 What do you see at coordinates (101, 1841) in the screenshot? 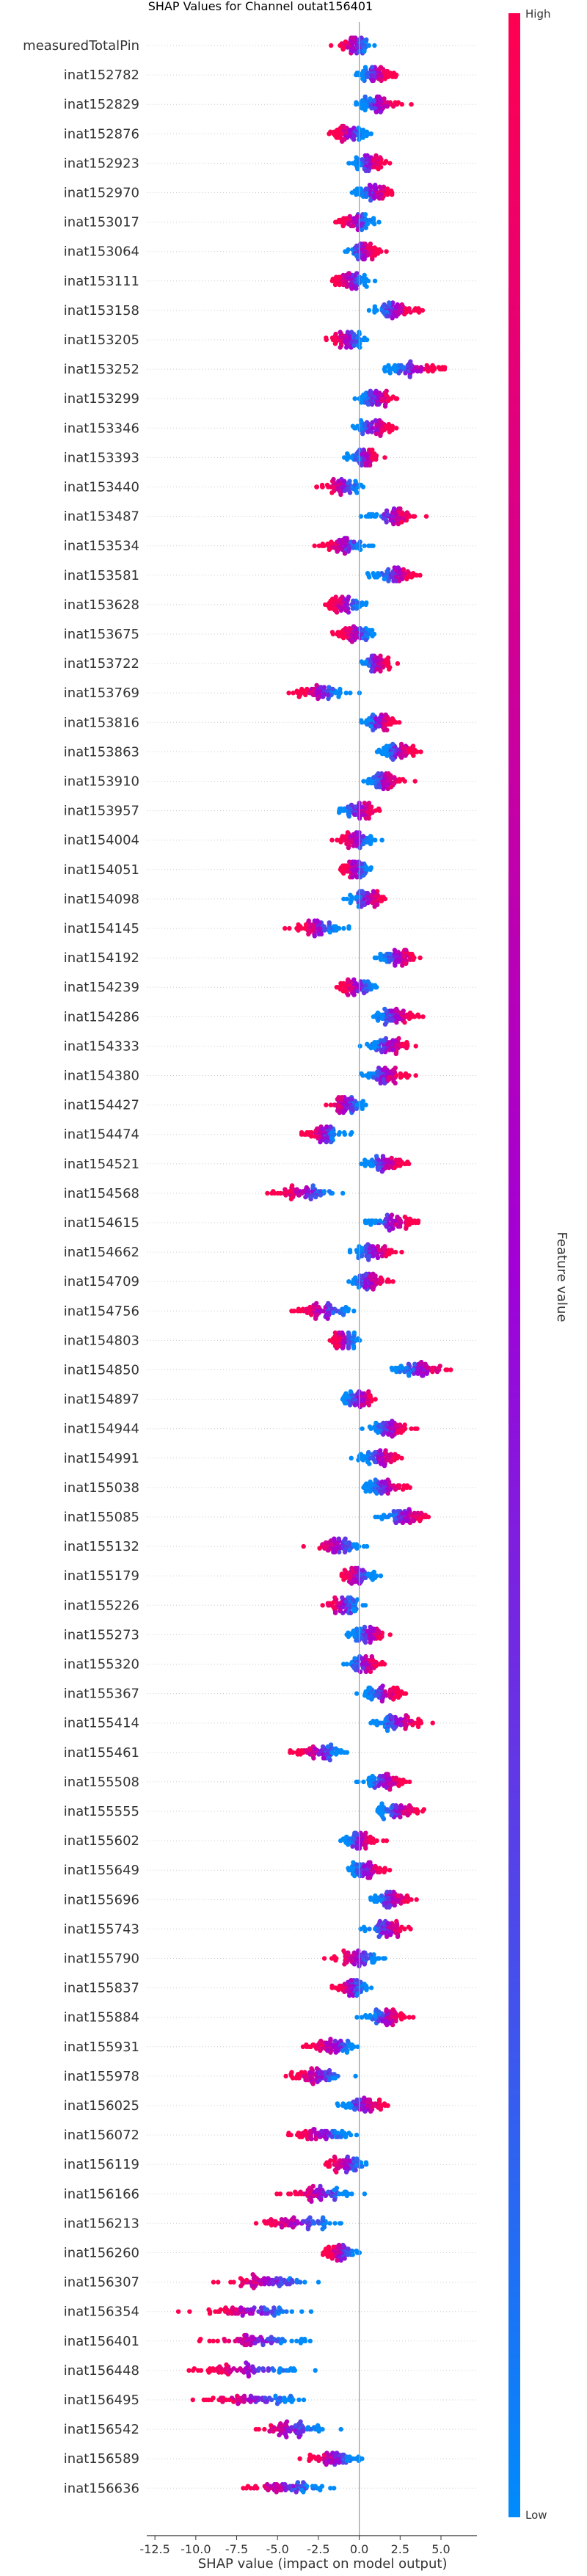
I see `feature-label: inat155602` at bounding box center [101, 1841].